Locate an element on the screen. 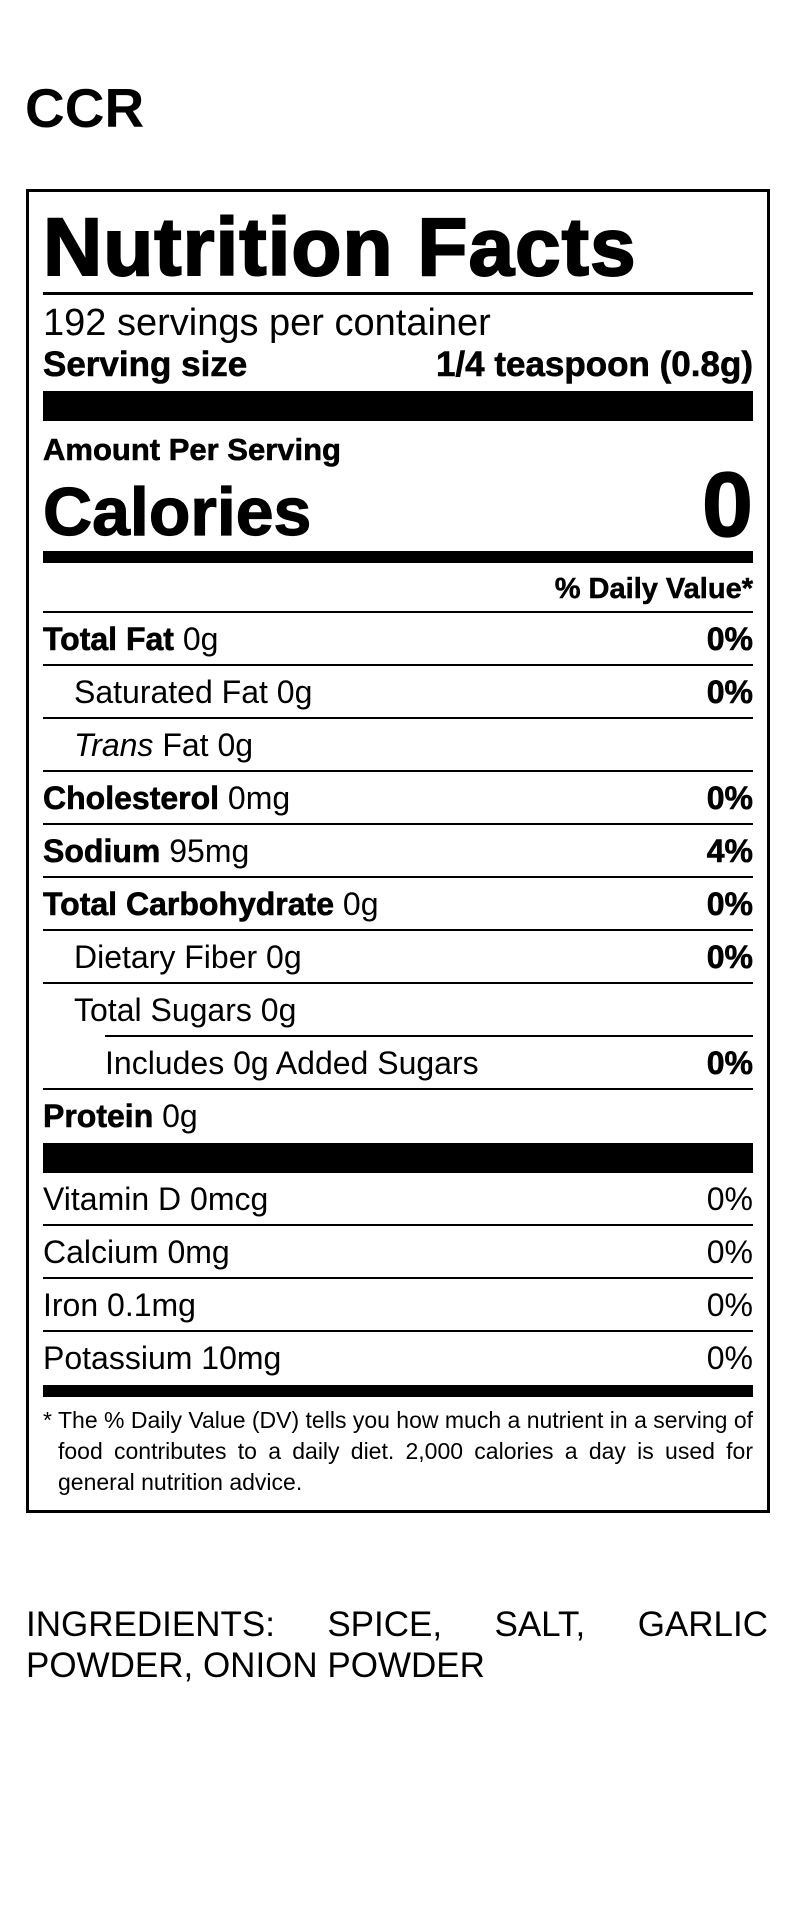 This screenshot has height=1912, width=791. servings: 192 servings per container is located at coordinates (267, 323).